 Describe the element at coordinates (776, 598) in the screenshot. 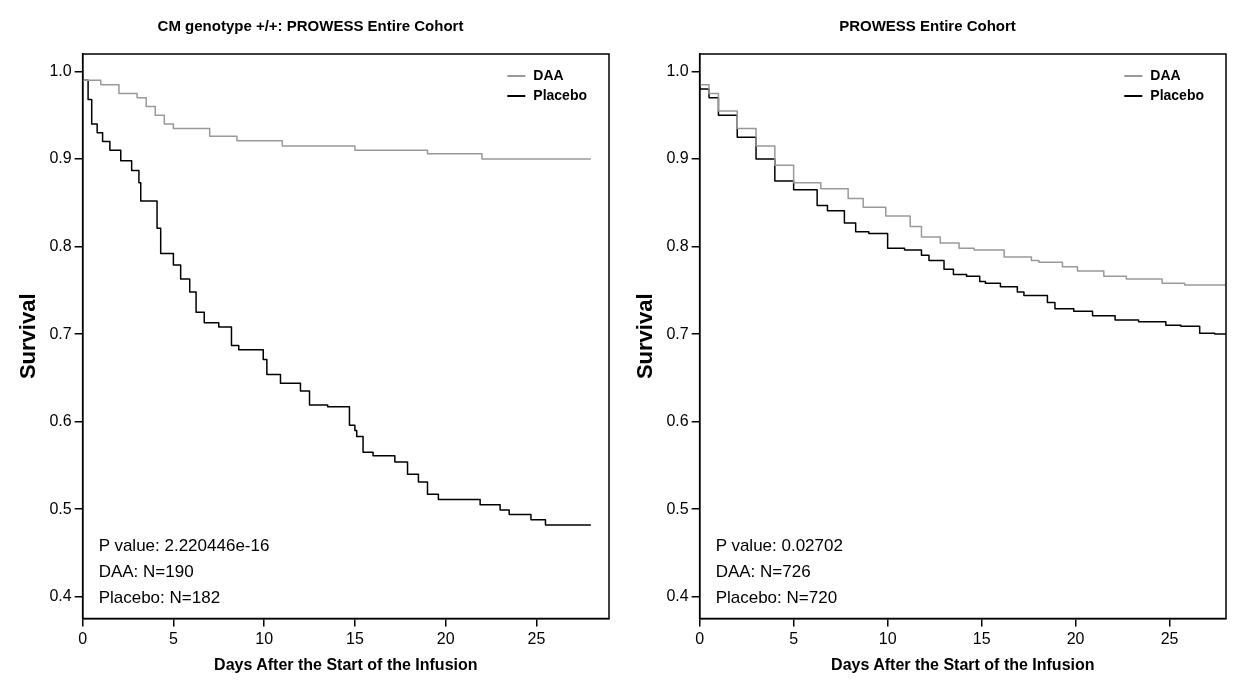

I see `annotation: Placebo: N=720` at that location.